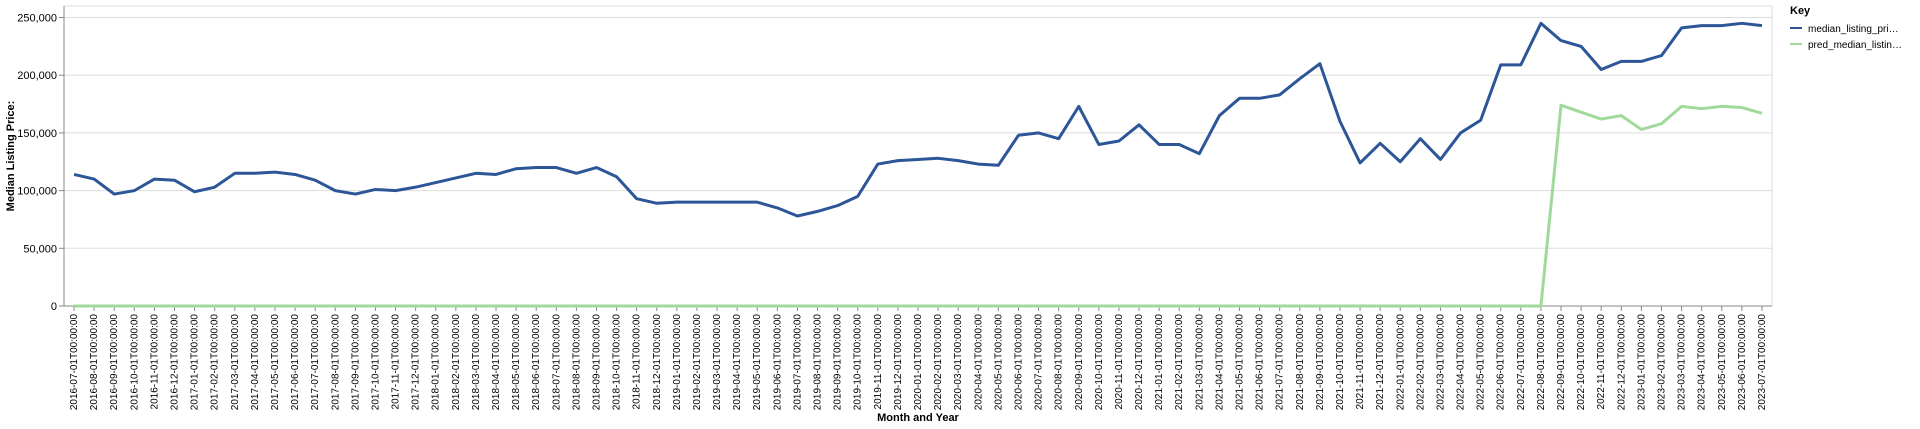 Image resolution: width=1920 pixels, height=429 pixels. I want to click on x-tick-label: 2019-02-01T00:00:00, so click(697, 362).